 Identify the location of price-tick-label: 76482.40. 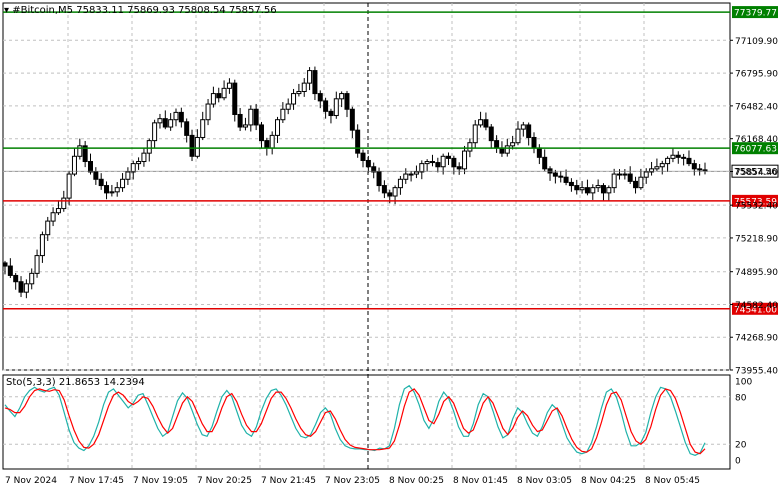
(756, 107).